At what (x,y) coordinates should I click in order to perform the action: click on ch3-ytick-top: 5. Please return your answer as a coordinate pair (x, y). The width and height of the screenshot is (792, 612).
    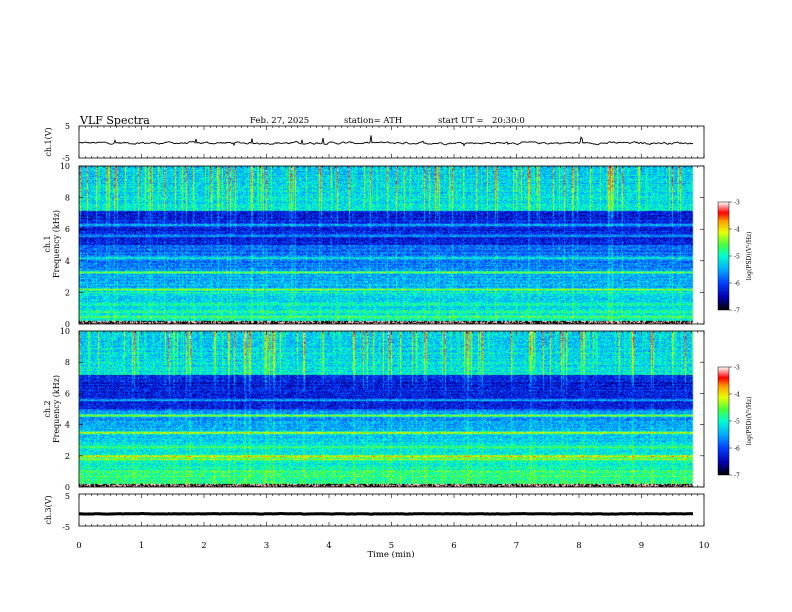
    Looking at the image, I should click on (67, 496).